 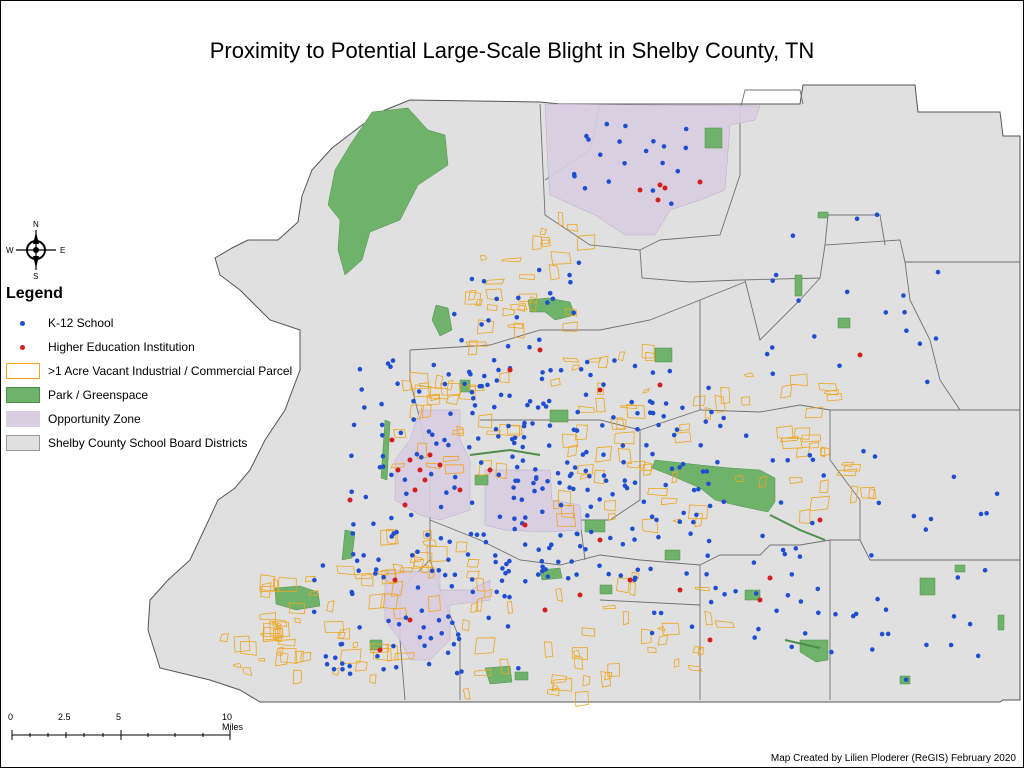 What do you see at coordinates (23, 443) in the screenshot?
I see `district-fill-icon` at bounding box center [23, 443].